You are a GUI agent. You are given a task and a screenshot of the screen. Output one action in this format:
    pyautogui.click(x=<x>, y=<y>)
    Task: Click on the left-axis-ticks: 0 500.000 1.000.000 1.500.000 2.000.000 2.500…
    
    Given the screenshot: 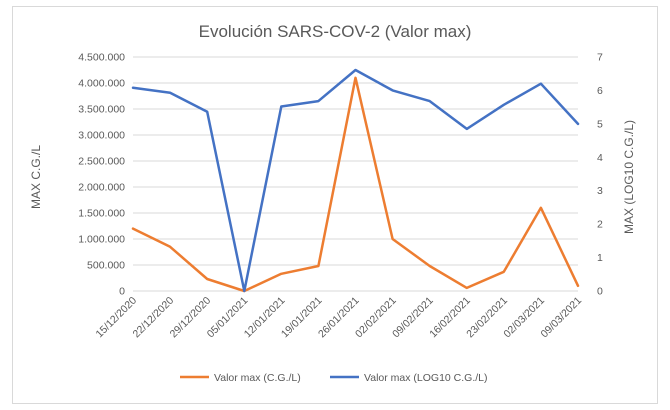 What is the action you would take?
    pyautogui.click(x=101, y=175)
    